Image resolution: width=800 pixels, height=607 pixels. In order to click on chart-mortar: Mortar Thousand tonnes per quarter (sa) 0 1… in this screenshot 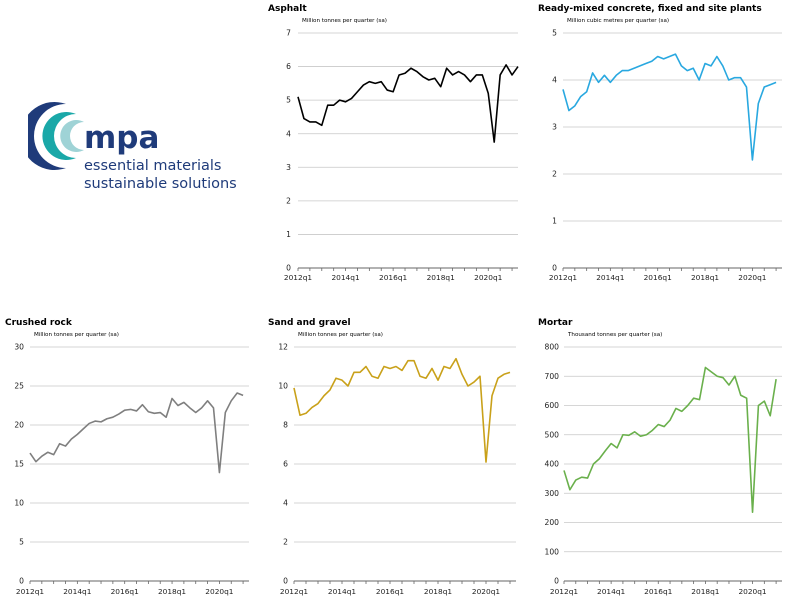, I will do `click(660, 457)`.